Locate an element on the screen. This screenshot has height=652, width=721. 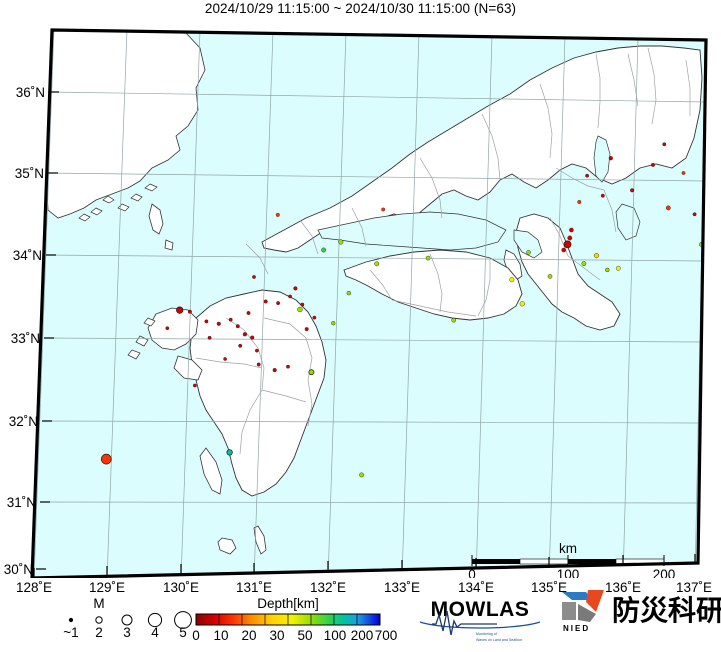
kyushu-satsuma is located at coordinates (211, 471).